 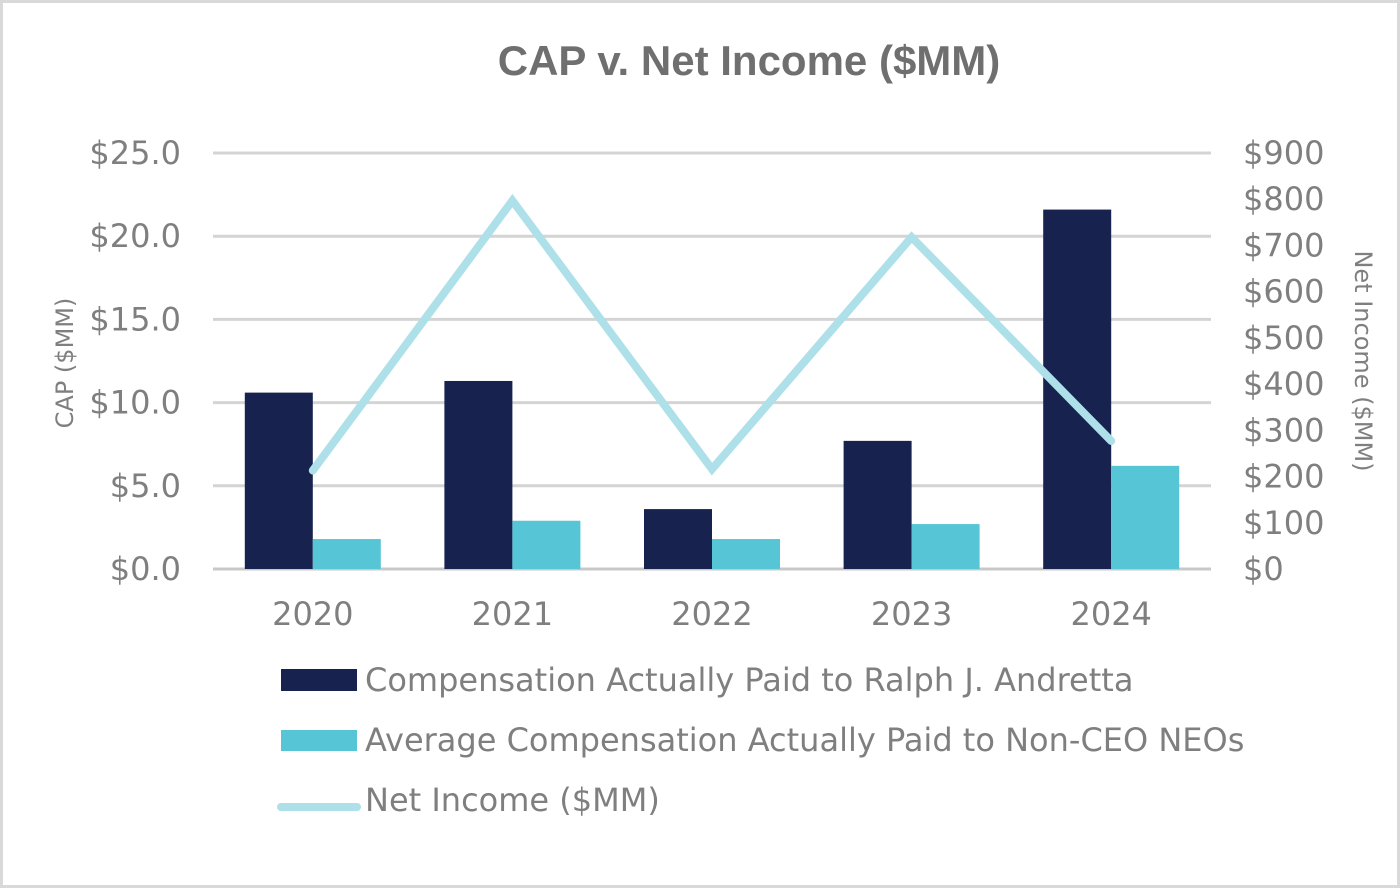 I want to click on x-tick-label: 2022, so click(x=711, y=614).